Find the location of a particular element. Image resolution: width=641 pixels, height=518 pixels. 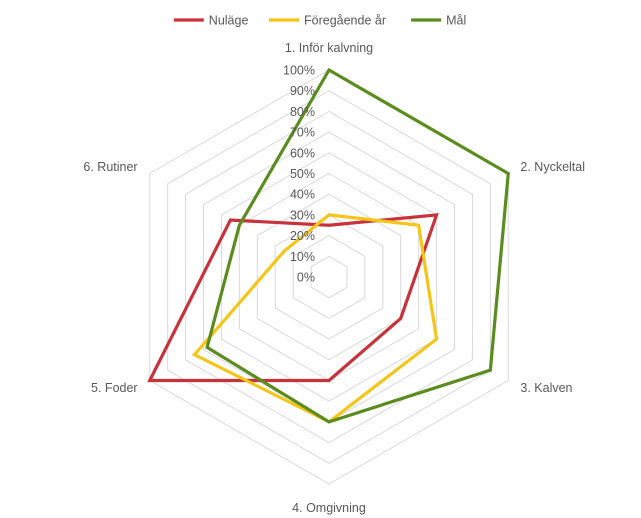

tick-label: 70% is located at coordinates (302, 133).